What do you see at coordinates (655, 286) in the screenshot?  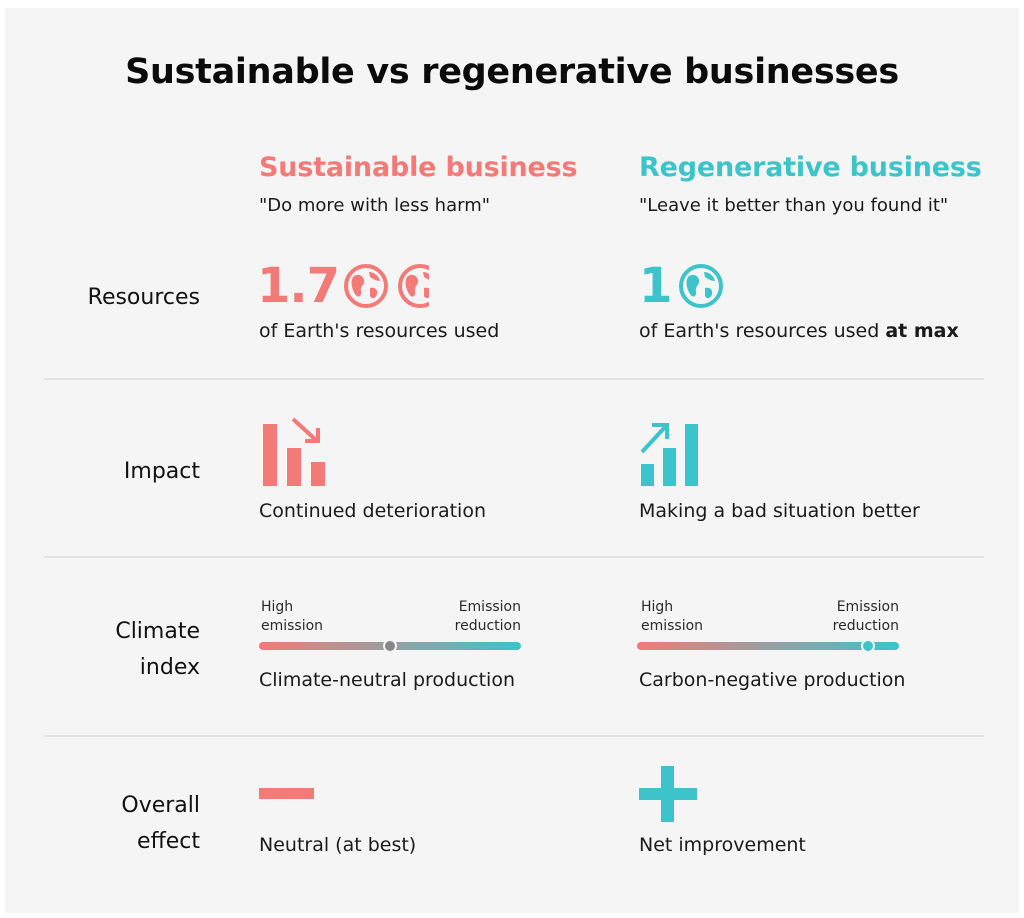 I see `regenerative-resource-number: 1` at bounding box center [655, 286].